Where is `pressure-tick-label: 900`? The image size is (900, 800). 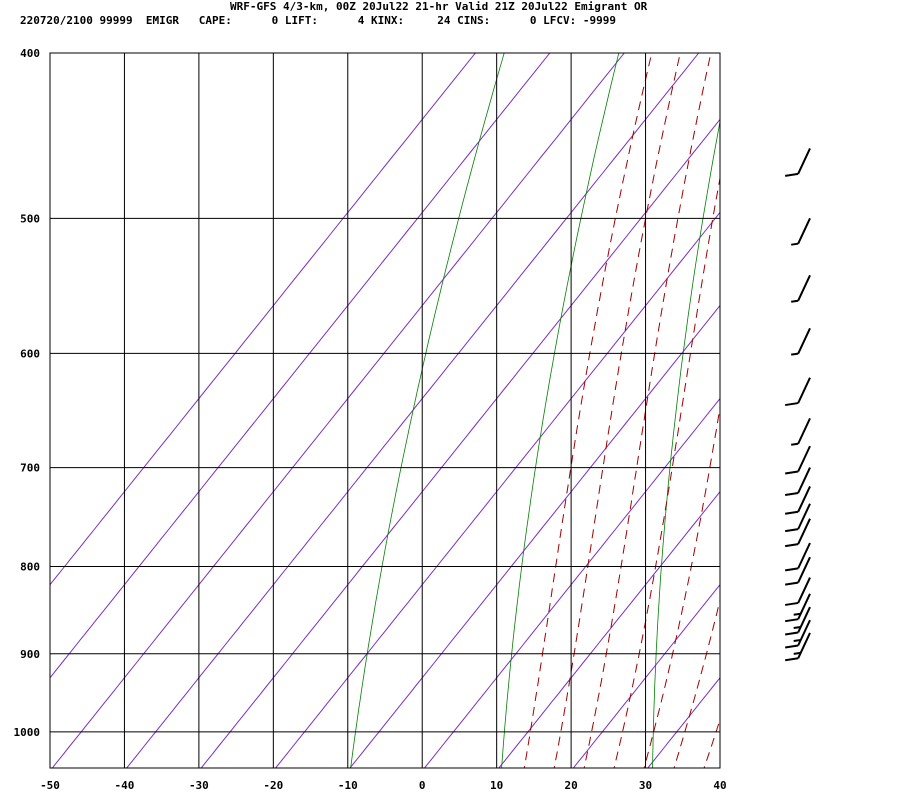
pressure-tick-label: 900 is located at coordinates (30, 654).